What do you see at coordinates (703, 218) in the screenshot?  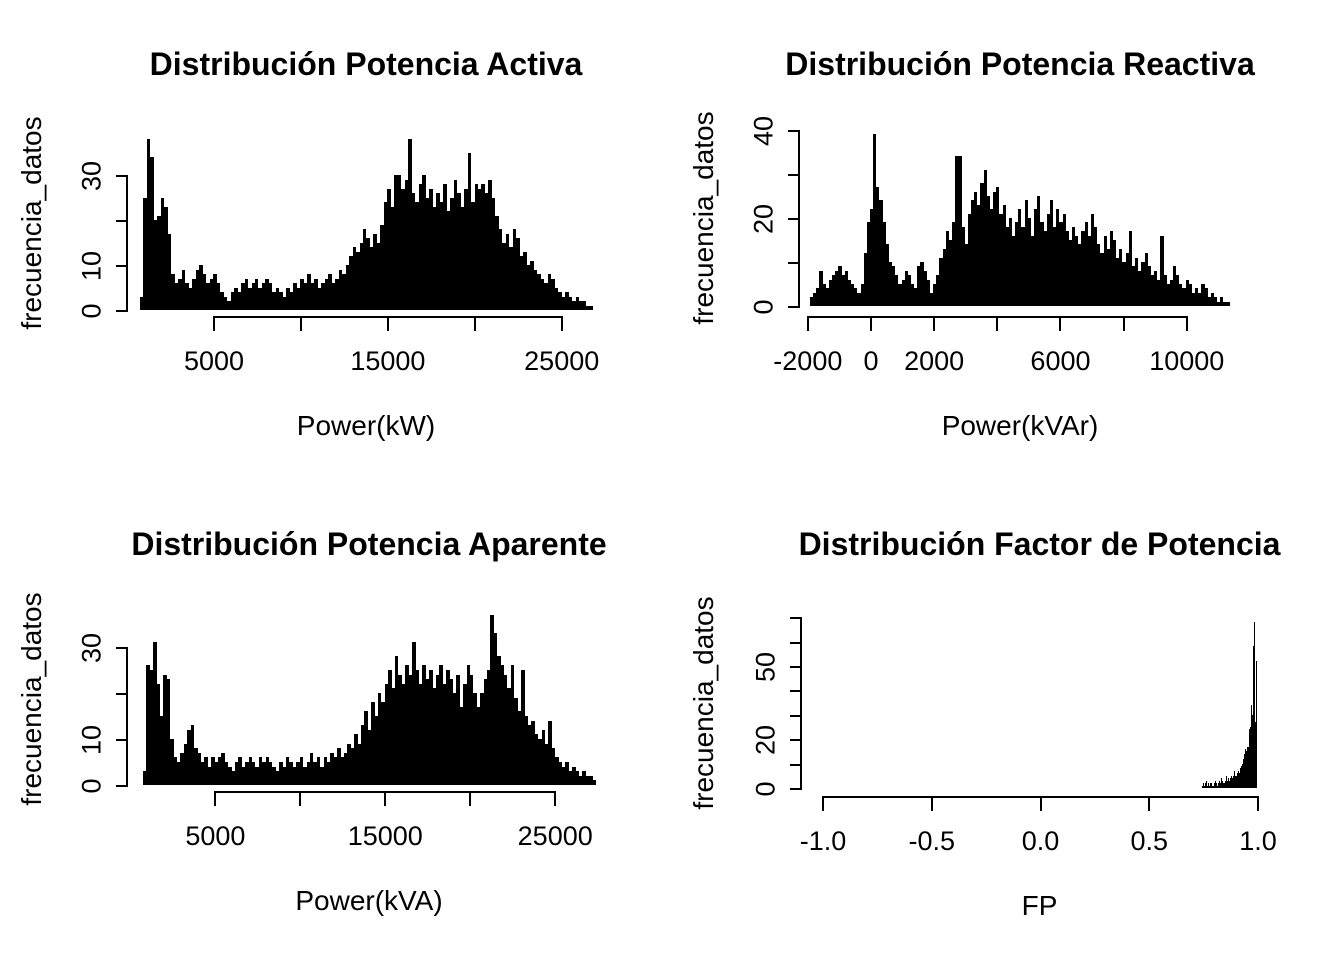 I see `y-axis-title: frecuencia_datos` at bounding box center [703, 218].